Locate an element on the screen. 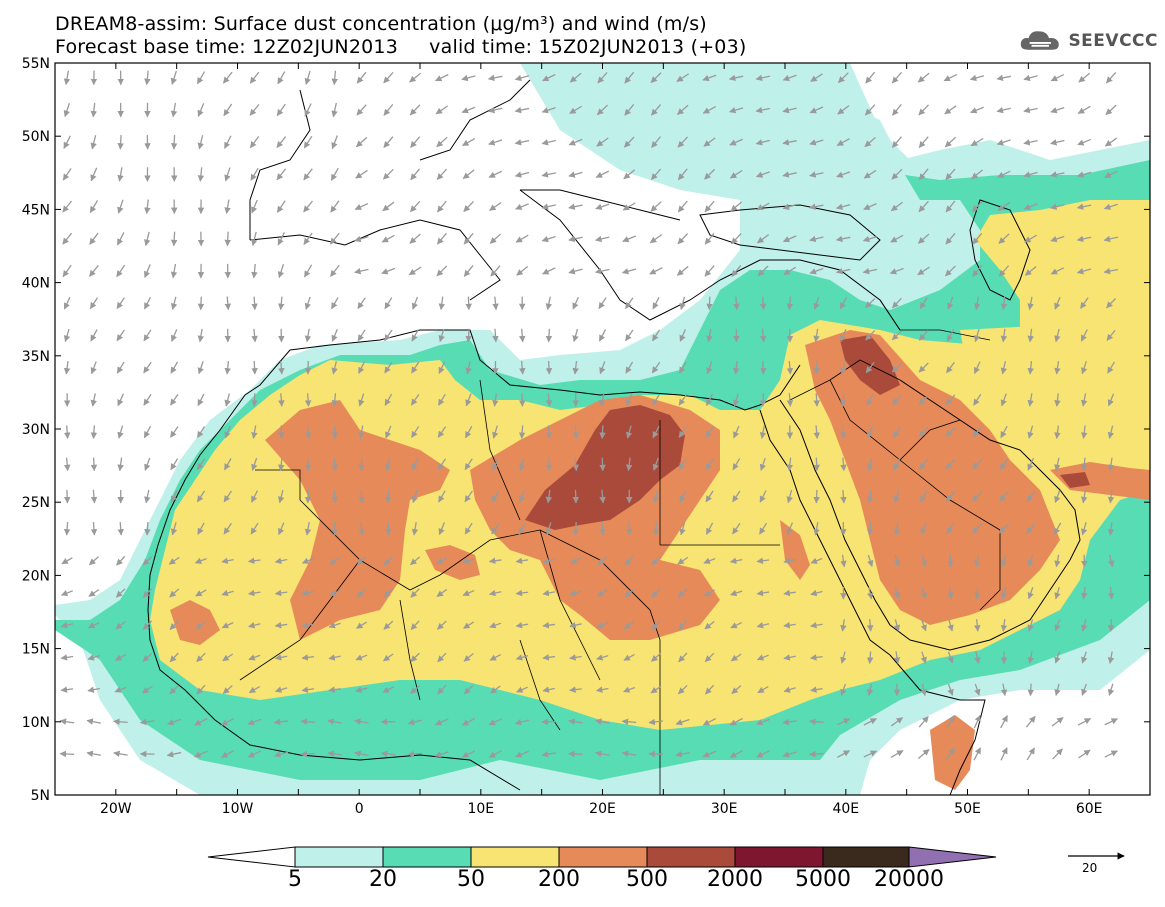 This screenshot has height=907, width=1165. coast-black-sea is located at coordinates (790, 232).